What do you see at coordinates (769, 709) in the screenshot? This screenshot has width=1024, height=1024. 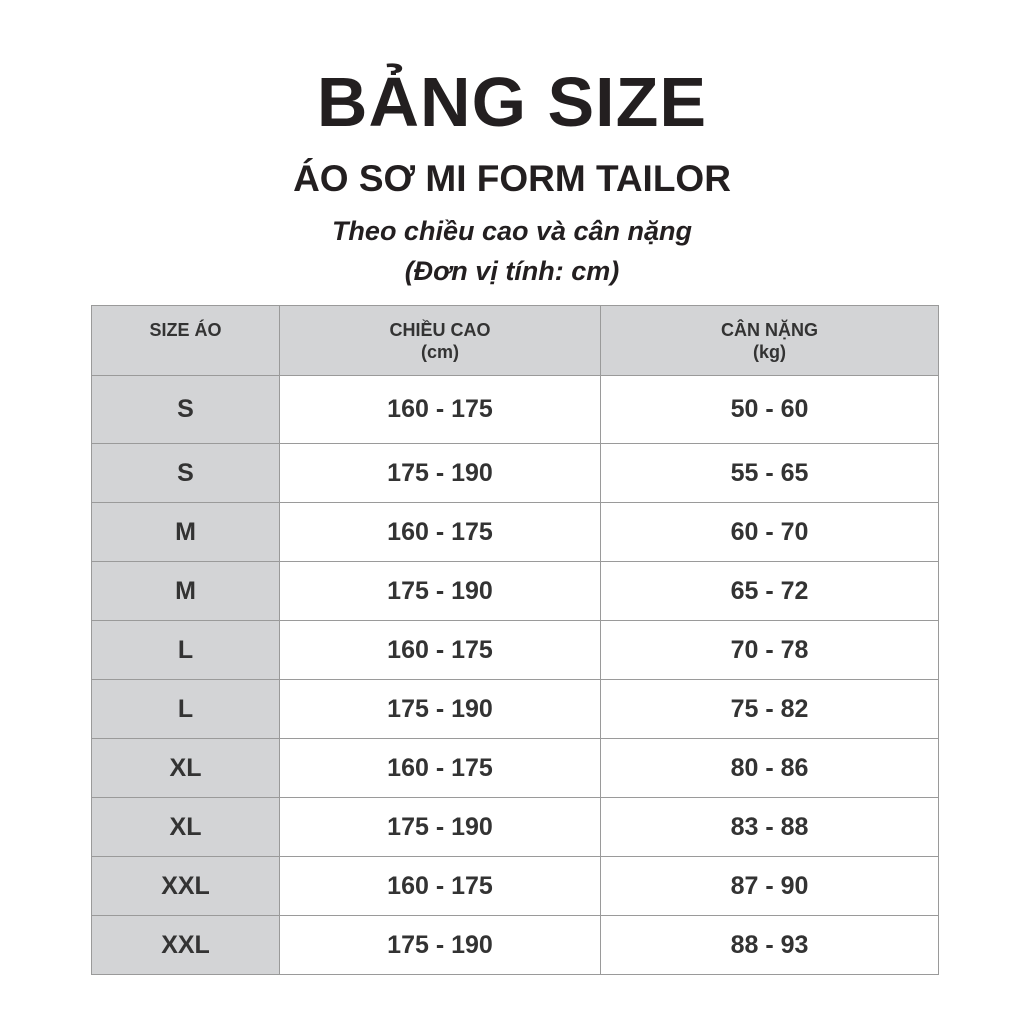 I see `weight-cell: 75 - 82` at bounding box center [769, 709].